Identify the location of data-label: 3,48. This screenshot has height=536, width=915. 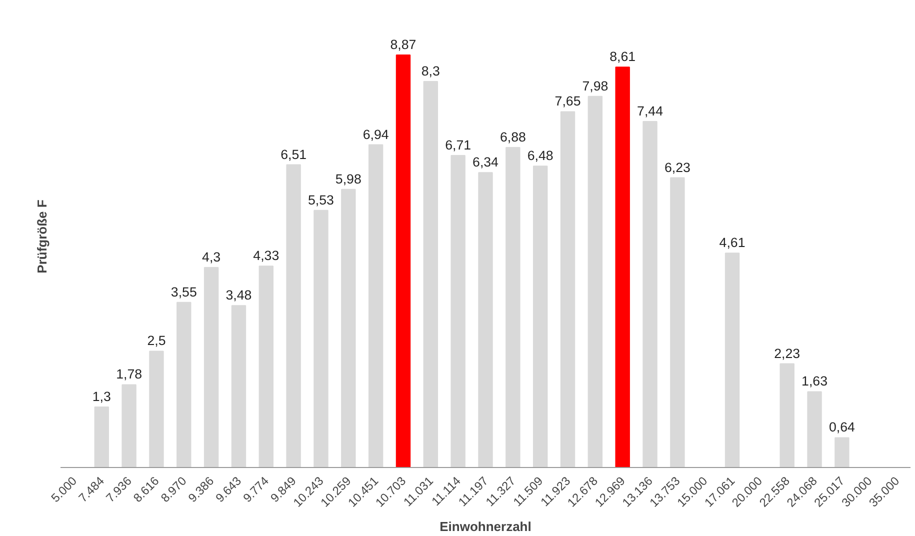
(239, 295).